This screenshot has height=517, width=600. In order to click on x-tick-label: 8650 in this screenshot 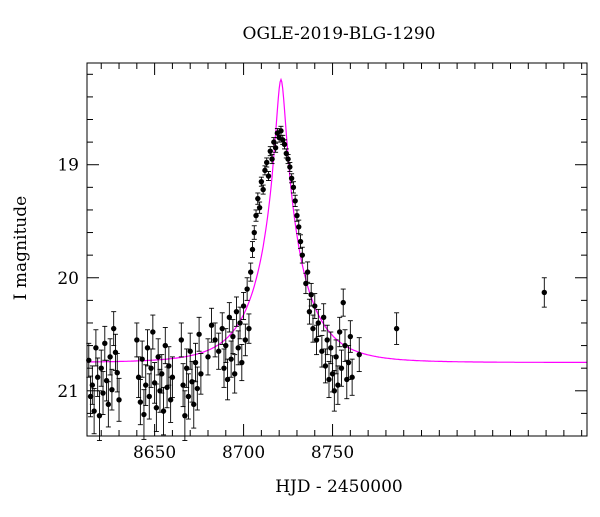, I will do `click(154, 453)`.